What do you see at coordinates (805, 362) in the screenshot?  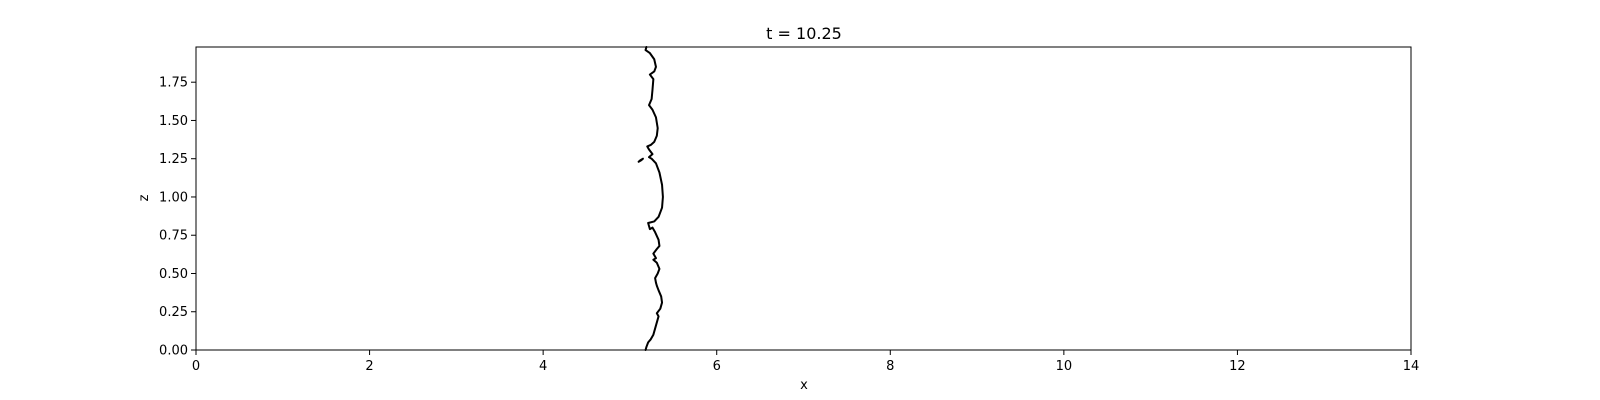 I see `x-axis: 0 2 4 6 8 10 12 14` at bounding box center [805, 362].